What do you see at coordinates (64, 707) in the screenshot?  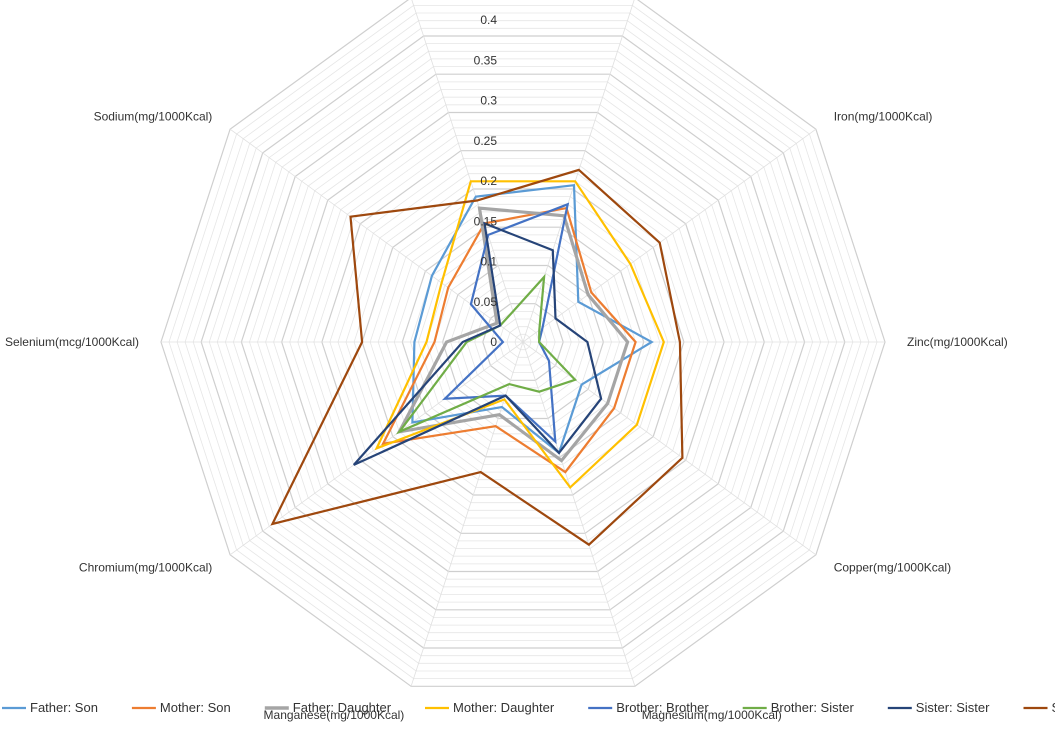 I see `legend-label: Father: Son` at bounding box center [64, 707].